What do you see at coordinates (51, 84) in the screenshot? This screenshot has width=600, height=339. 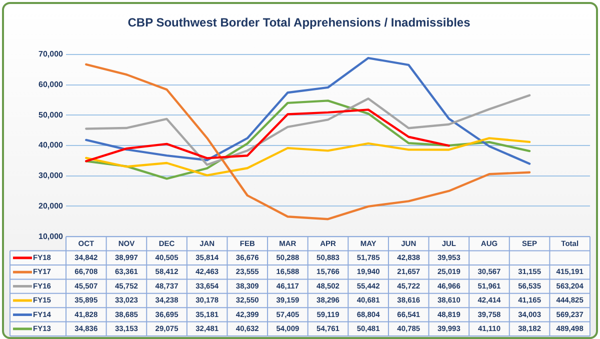 I see `y-tick-label: 60,000` at bounding box center [51, 84].